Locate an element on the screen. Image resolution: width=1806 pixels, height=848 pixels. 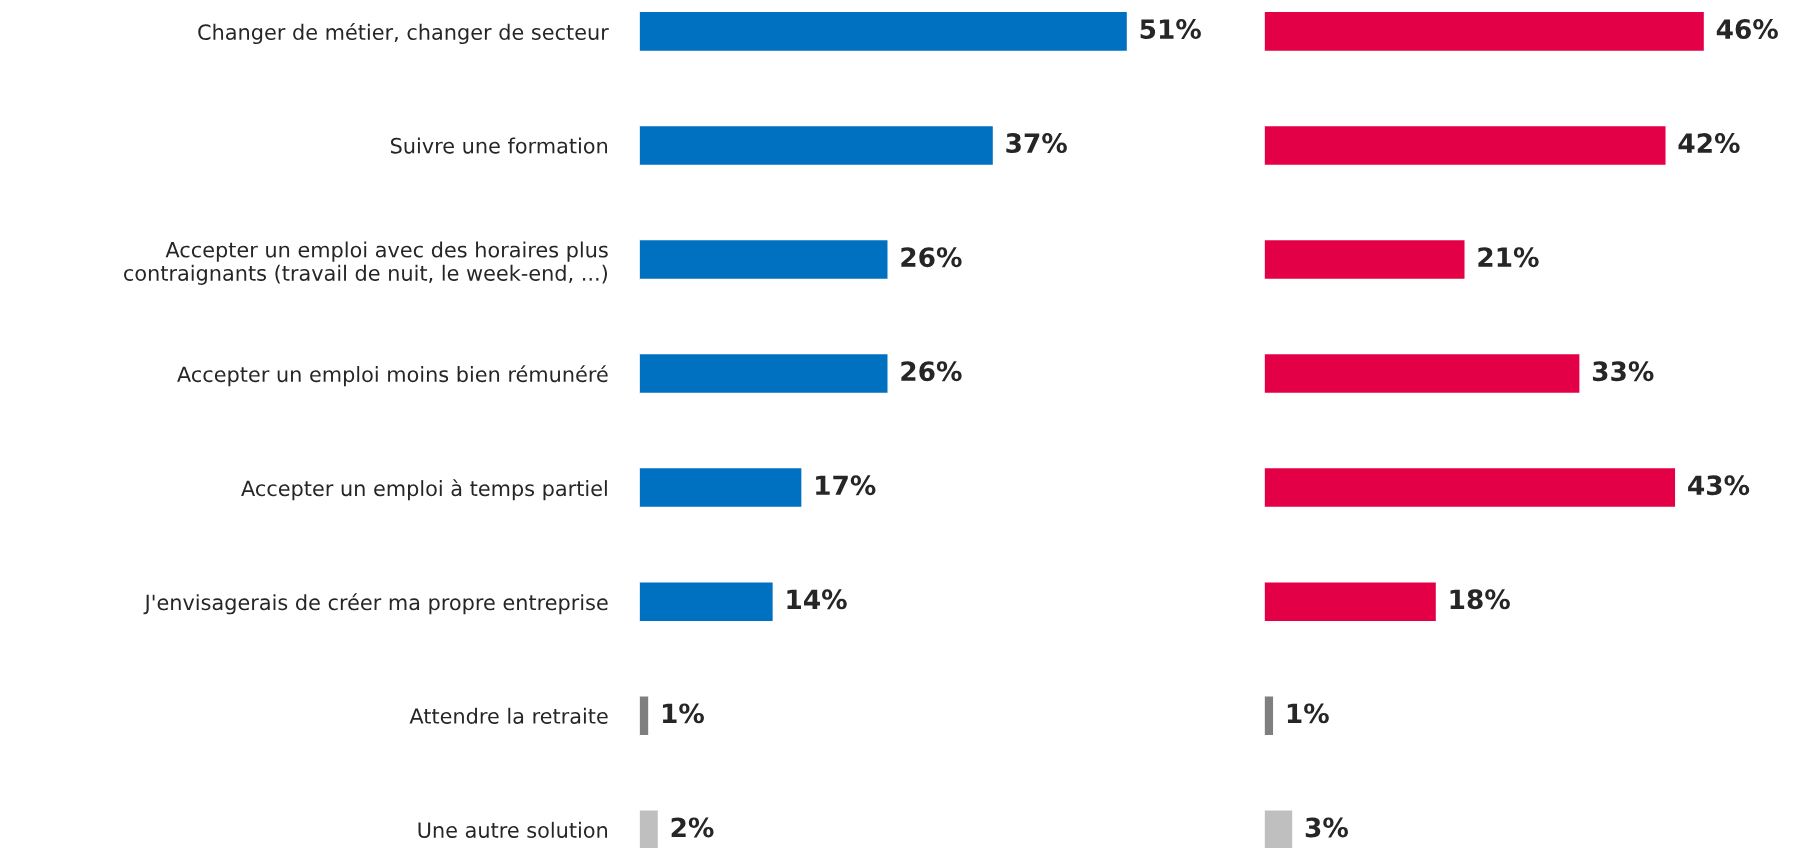
data-label: 46% is located at coordinates (1747, 29).